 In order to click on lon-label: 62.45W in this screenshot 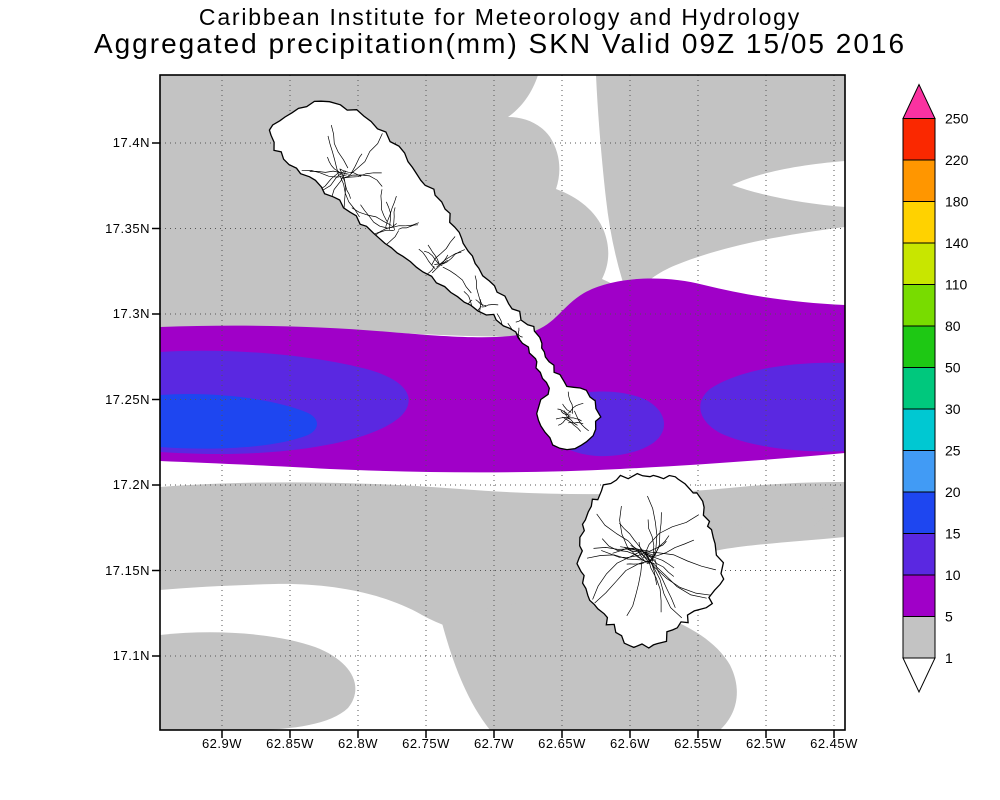, I will do `click(834, 743)`.